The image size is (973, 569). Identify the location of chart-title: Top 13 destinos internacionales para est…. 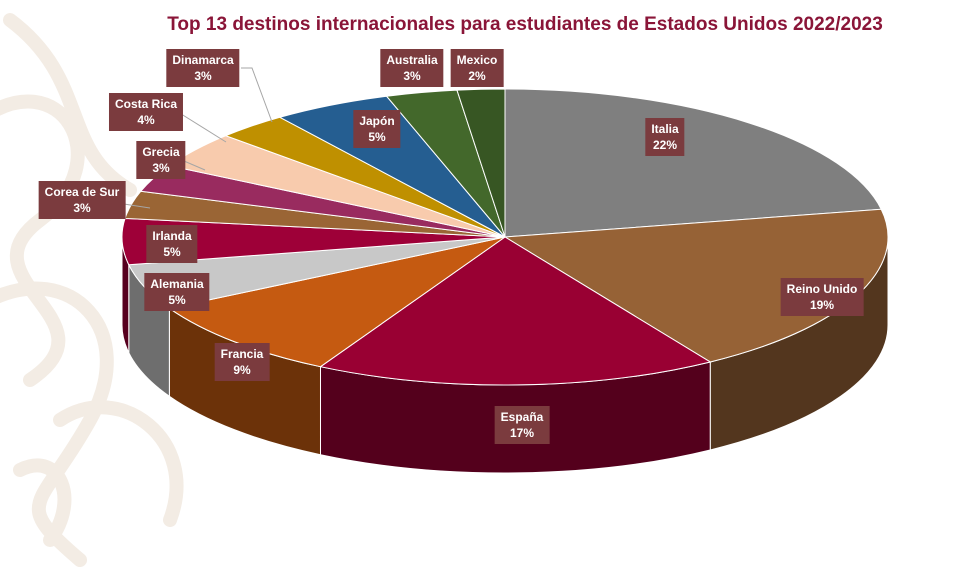
(525, 24).